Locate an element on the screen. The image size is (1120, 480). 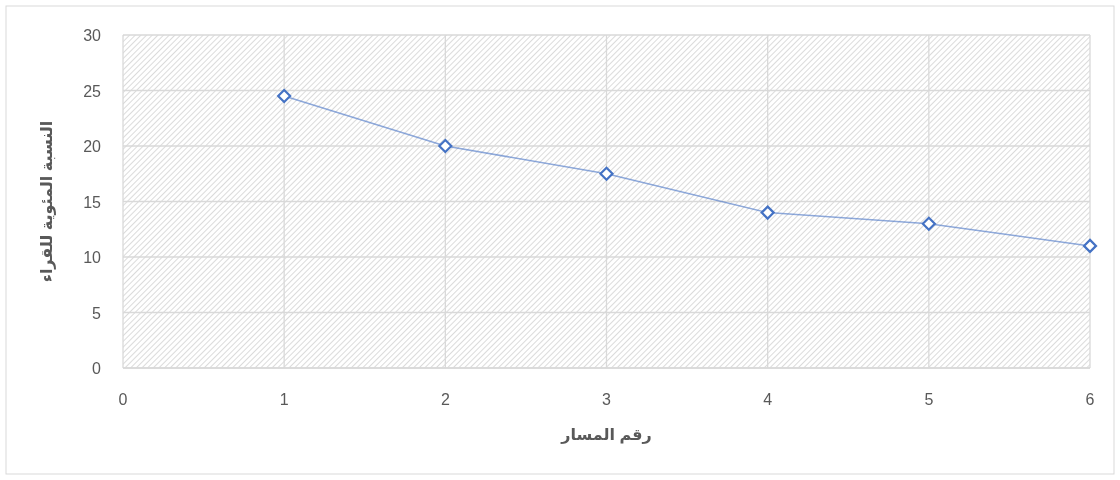
x-tick-label: 0 is located at coordinates (123, 399).